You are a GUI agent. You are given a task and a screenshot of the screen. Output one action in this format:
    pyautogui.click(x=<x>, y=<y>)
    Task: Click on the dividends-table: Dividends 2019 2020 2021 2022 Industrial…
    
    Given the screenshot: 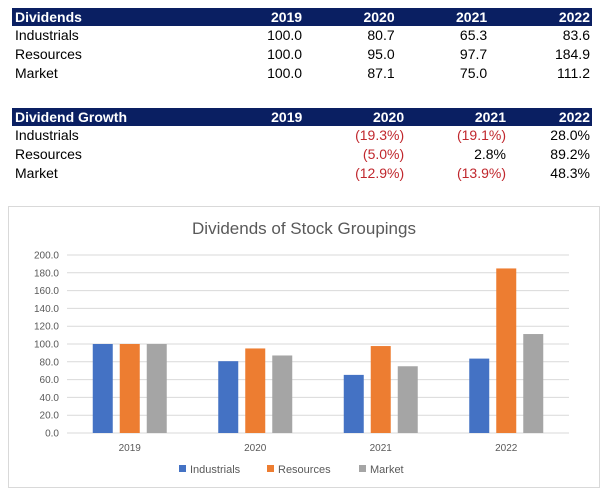 What is the action you would take?
    pyautogui.click(x=302, y=45)
    